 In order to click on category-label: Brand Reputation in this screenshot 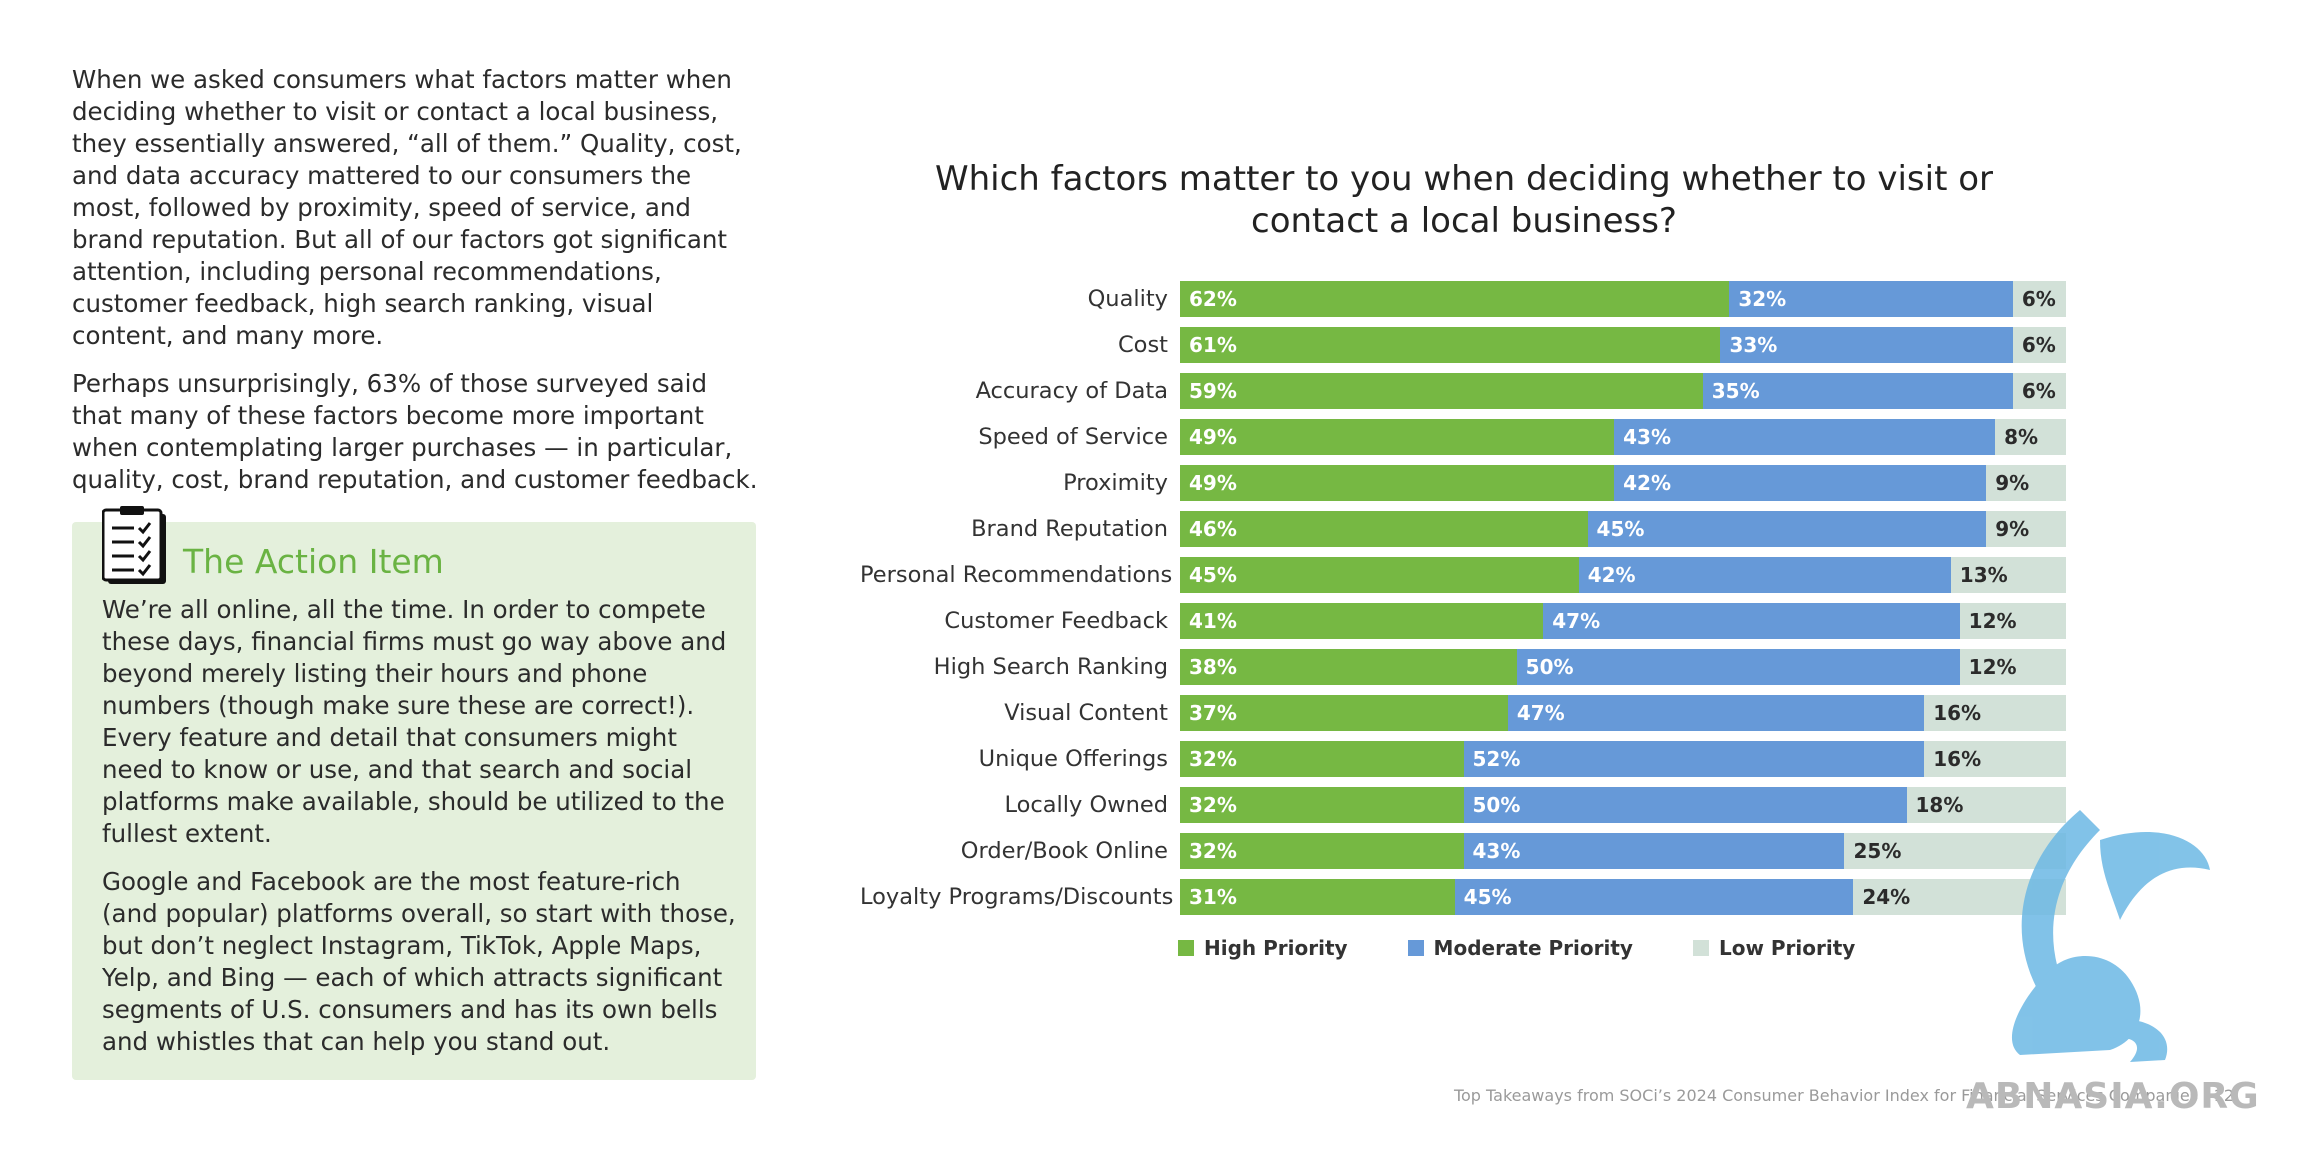, I will do `click(1069, 529)`.